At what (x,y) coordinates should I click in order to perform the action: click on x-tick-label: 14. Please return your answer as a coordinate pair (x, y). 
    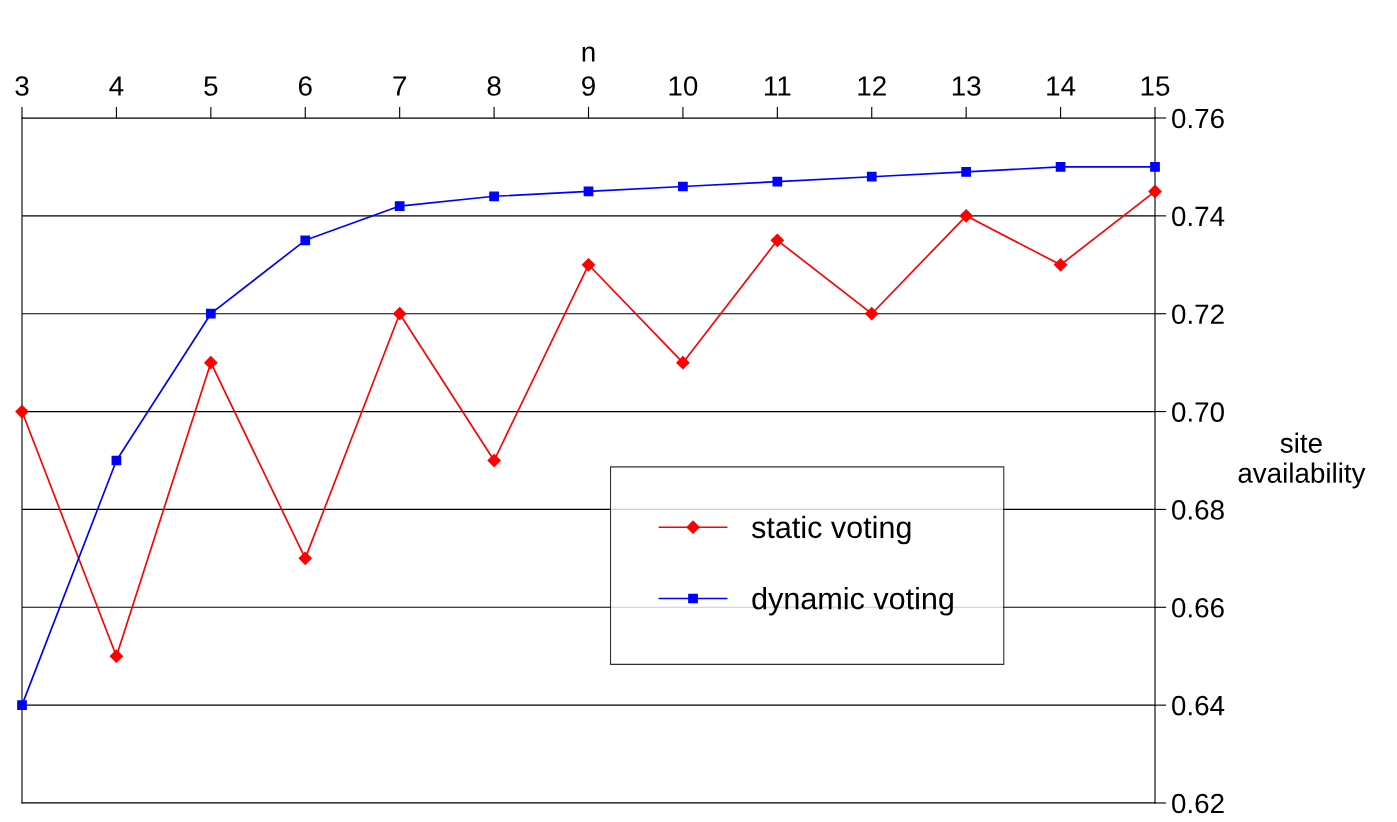
    Looking at the image, I should click on (1061, 86).